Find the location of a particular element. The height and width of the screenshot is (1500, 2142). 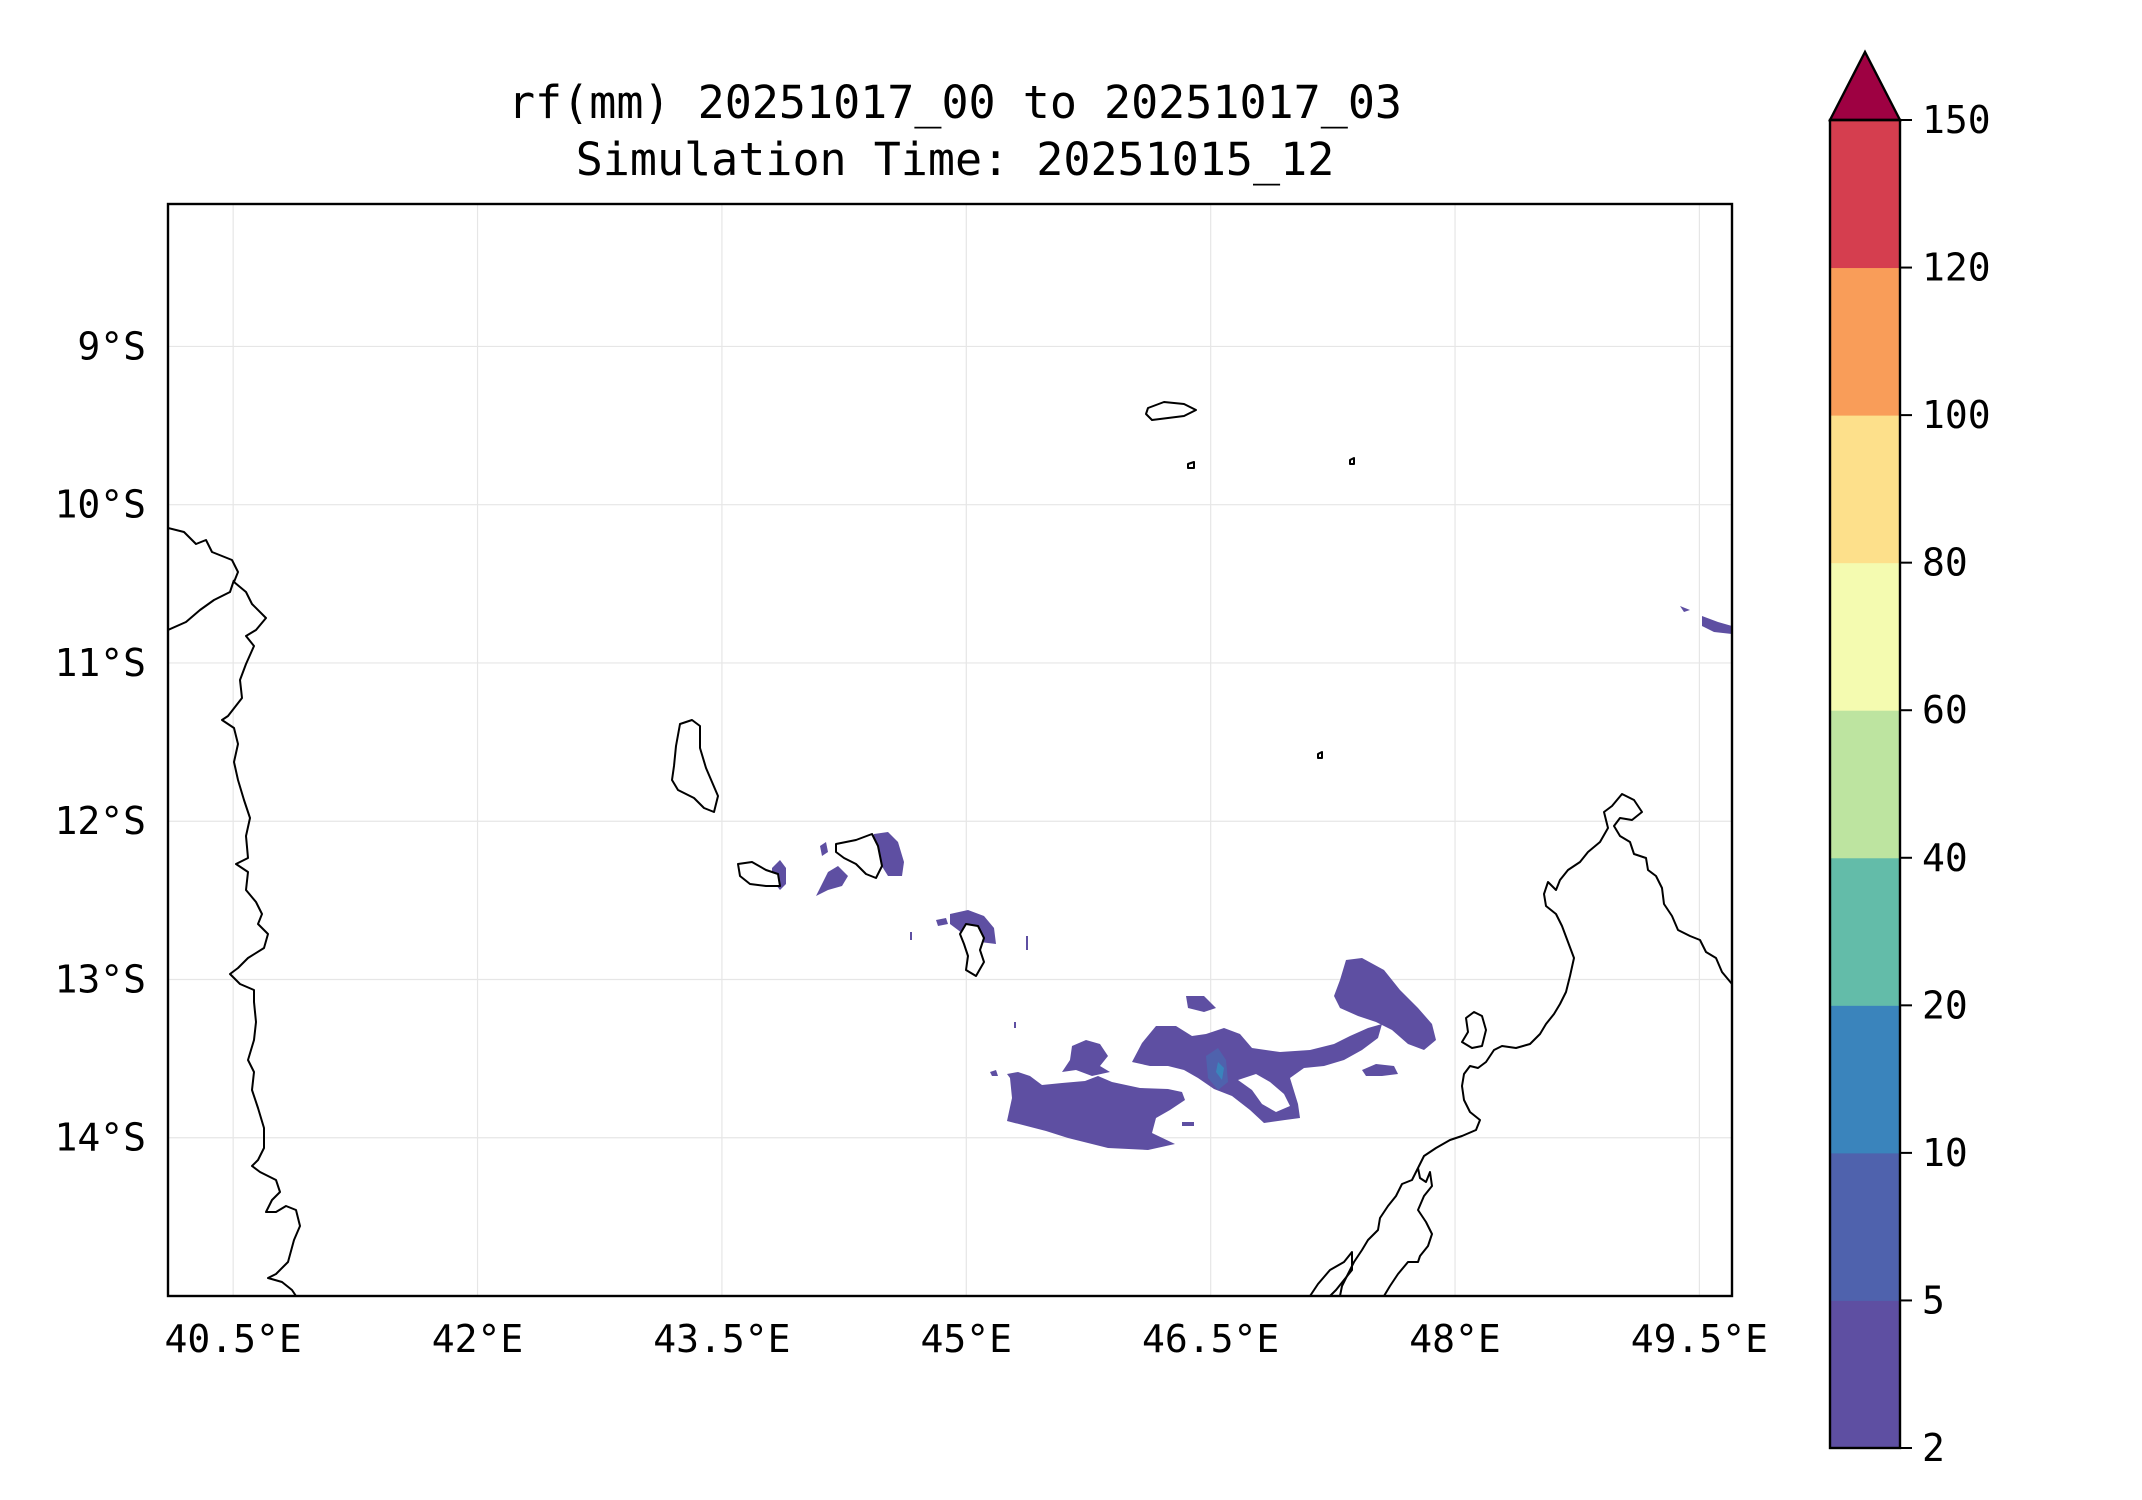

colorbar-tick-labels: 2 5 10 20 40 60 80 100 120 150 is located at coordinates (1945, 784).